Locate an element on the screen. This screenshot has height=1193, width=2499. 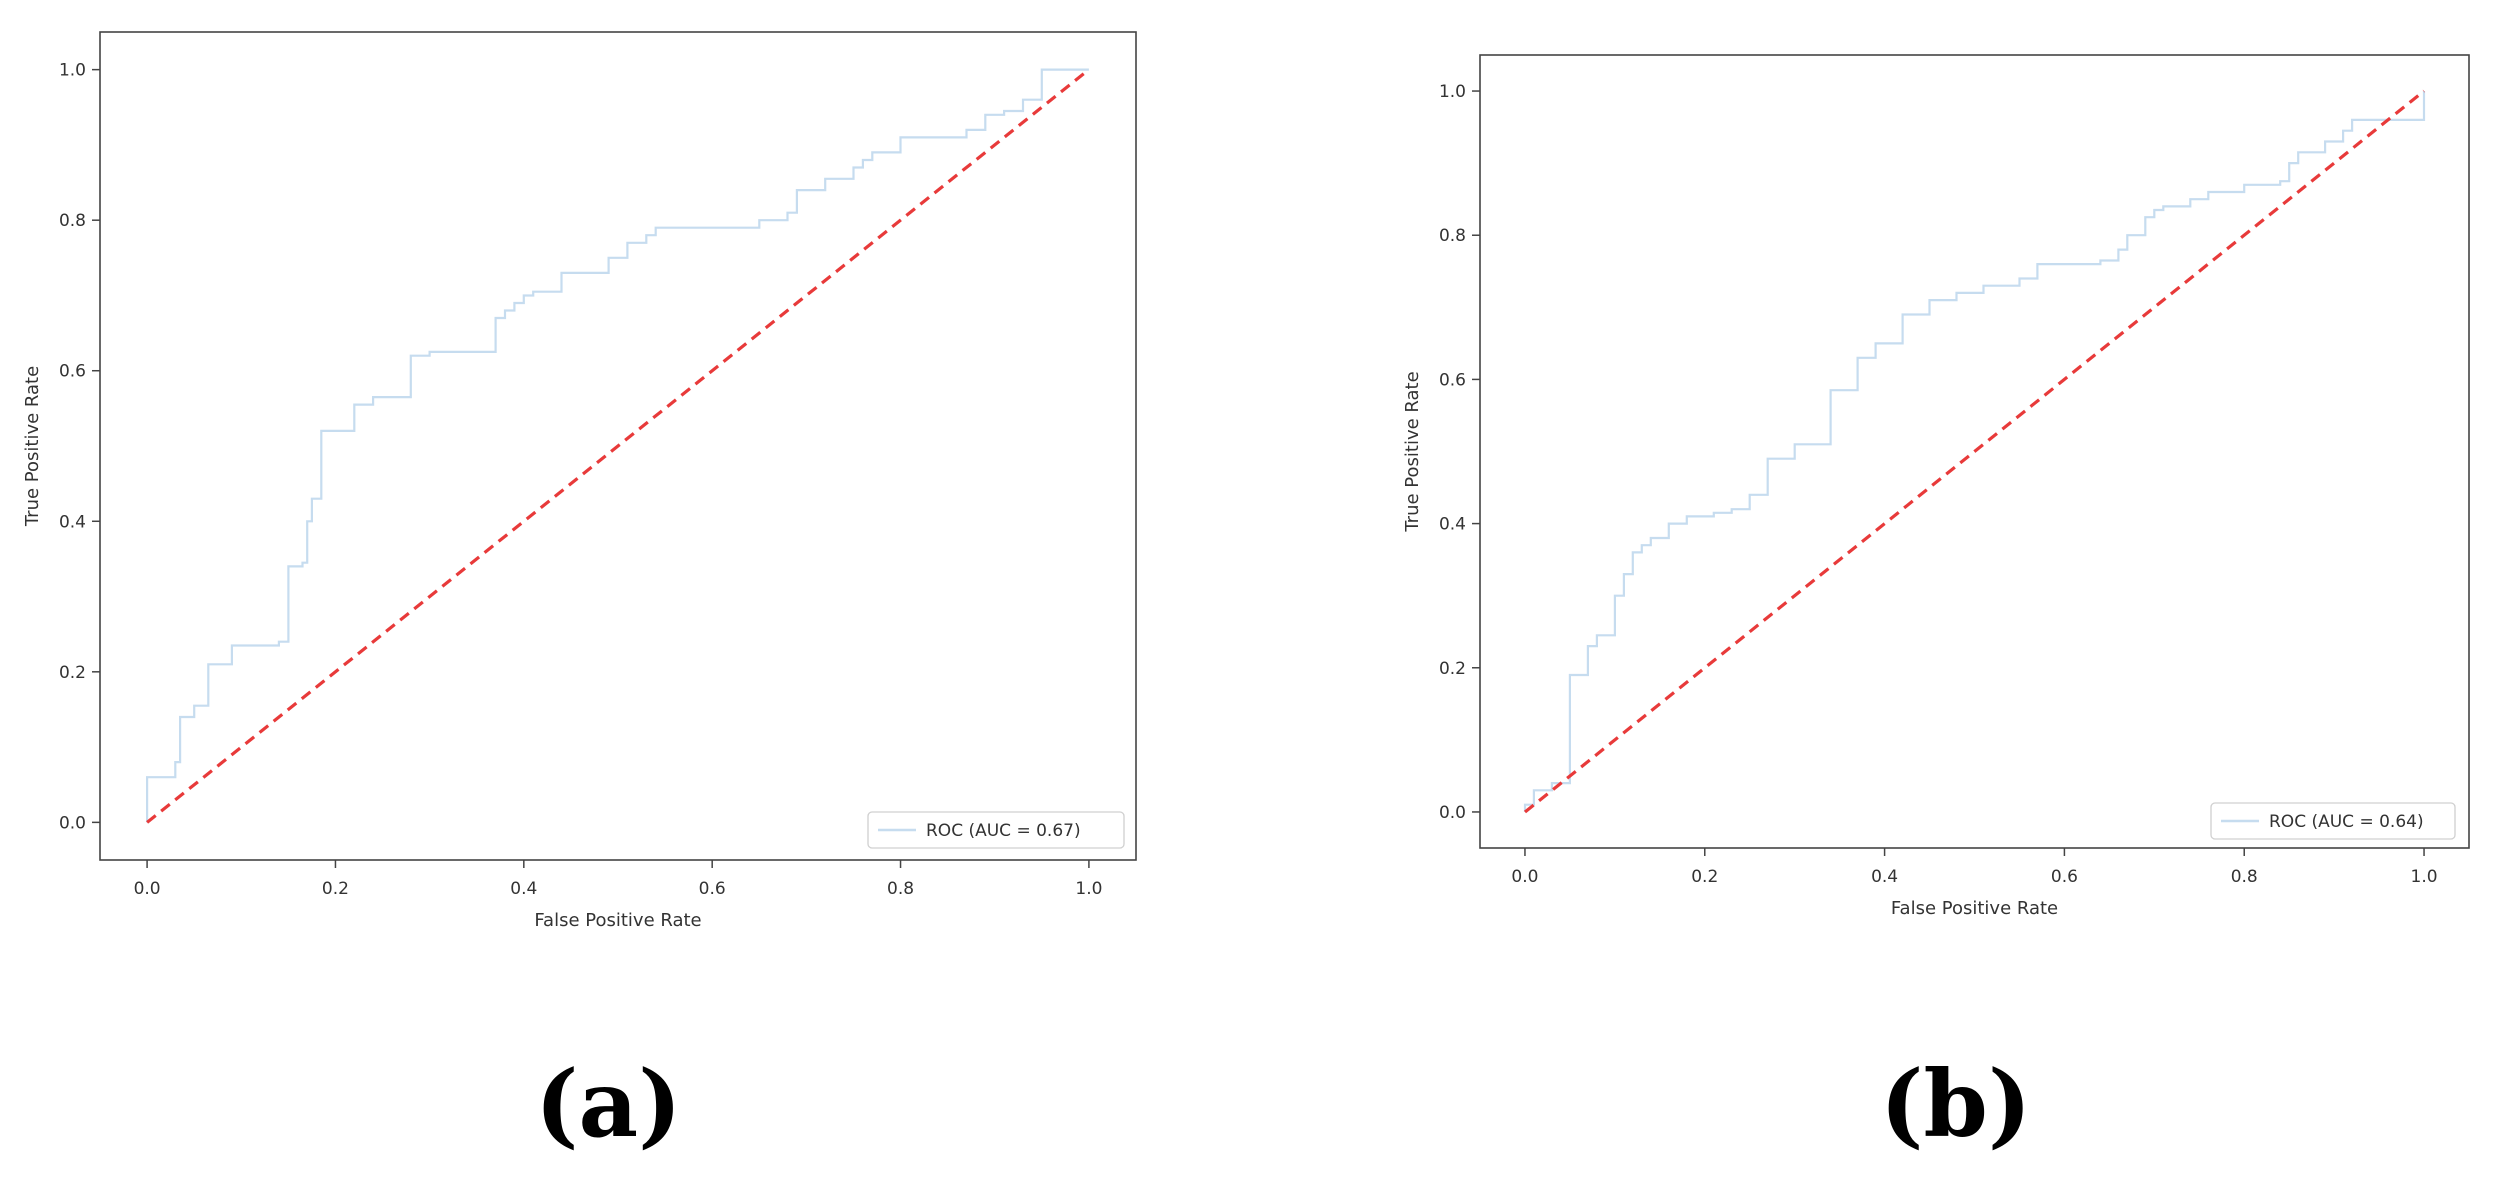
legend: ROC (AUC = 0.64) is located at coordinates (2333, 821).